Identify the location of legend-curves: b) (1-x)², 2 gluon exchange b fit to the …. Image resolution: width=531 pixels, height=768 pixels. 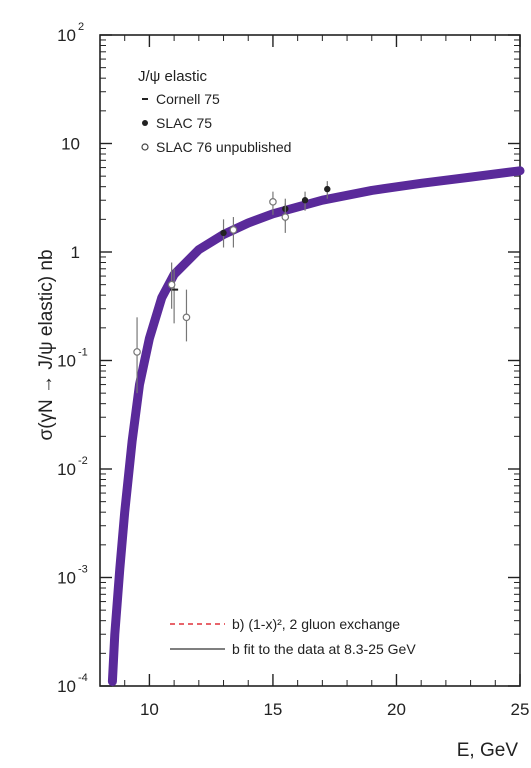
(293, 636).